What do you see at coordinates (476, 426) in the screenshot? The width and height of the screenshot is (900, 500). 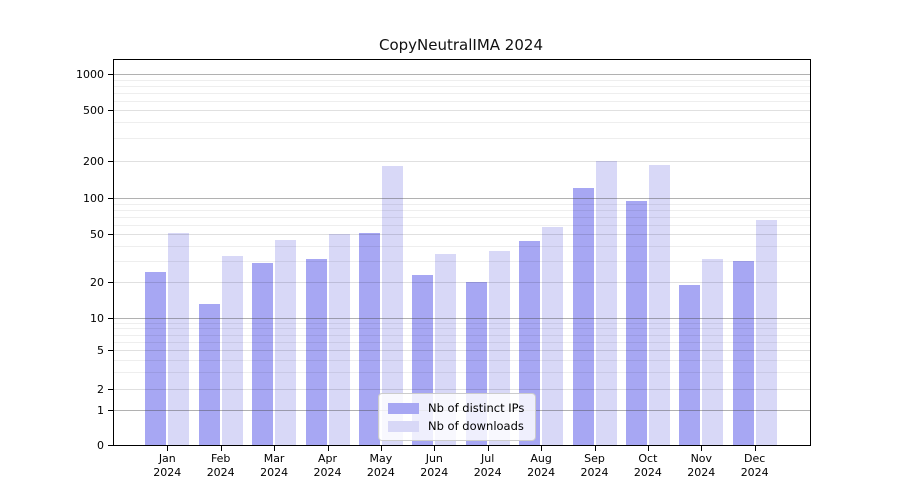 I see `legend-label: Nb of downloads` at bounding box center [476, 426].